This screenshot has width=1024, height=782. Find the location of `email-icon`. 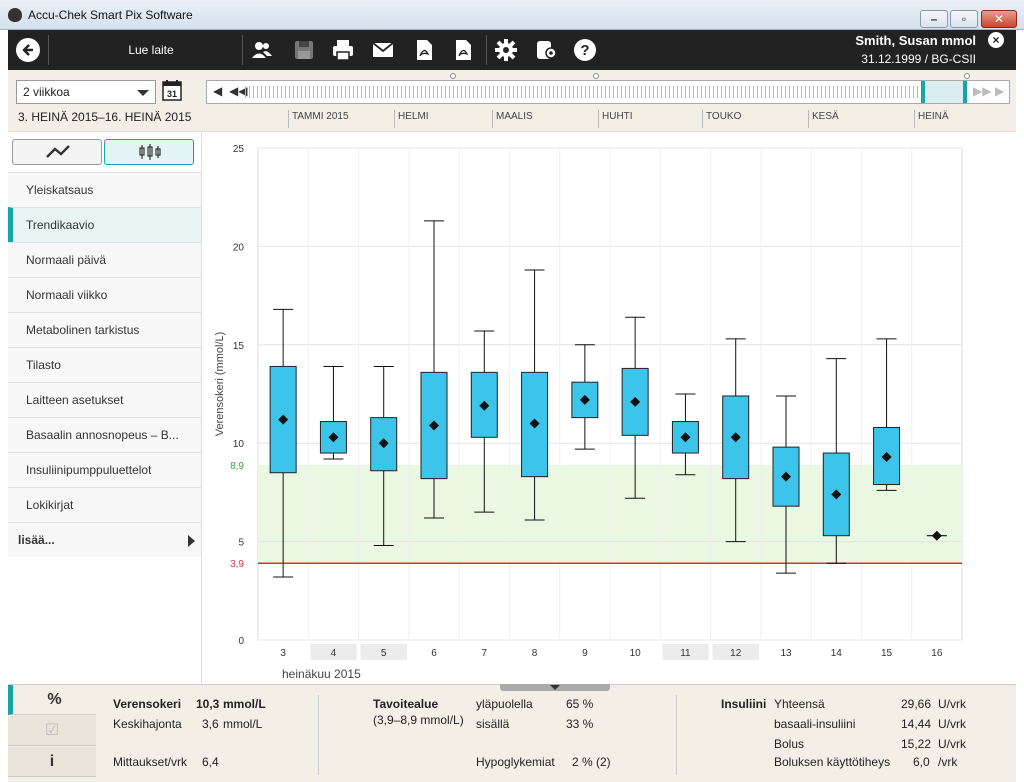

email-icon is located at coordinates (383, 50).